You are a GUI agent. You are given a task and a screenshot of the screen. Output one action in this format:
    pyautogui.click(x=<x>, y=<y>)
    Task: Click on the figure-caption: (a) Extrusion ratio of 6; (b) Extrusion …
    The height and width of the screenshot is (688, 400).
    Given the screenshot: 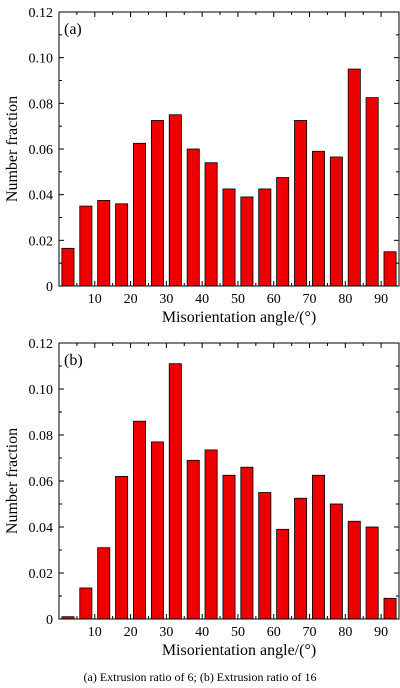 What is the action you would take?
    pyautogui.click(x=200, y=677)
    